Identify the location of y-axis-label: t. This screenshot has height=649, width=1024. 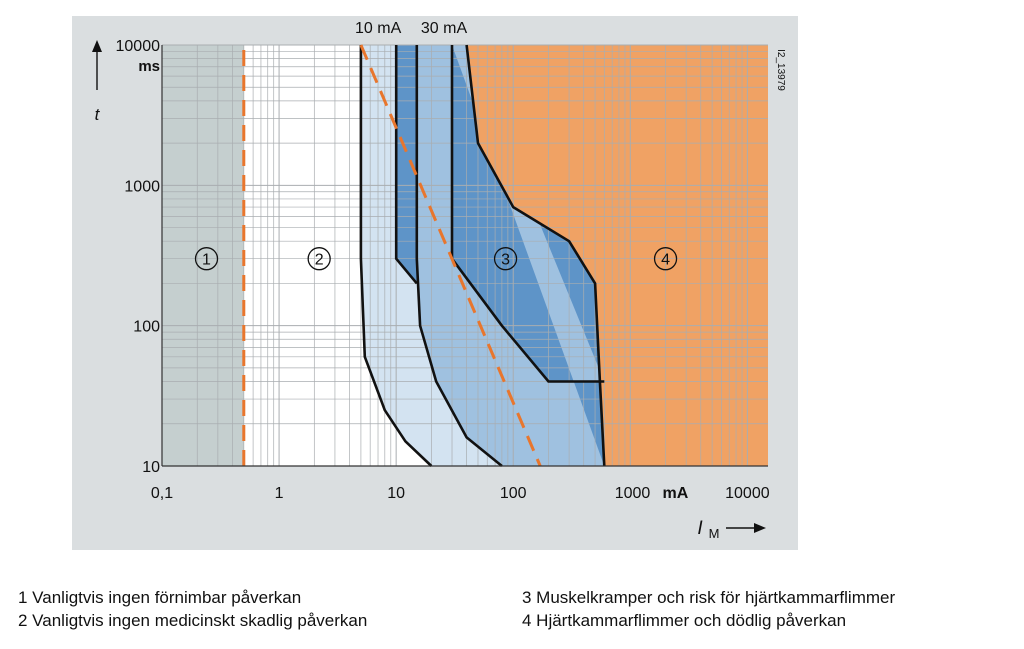
(98, 114).